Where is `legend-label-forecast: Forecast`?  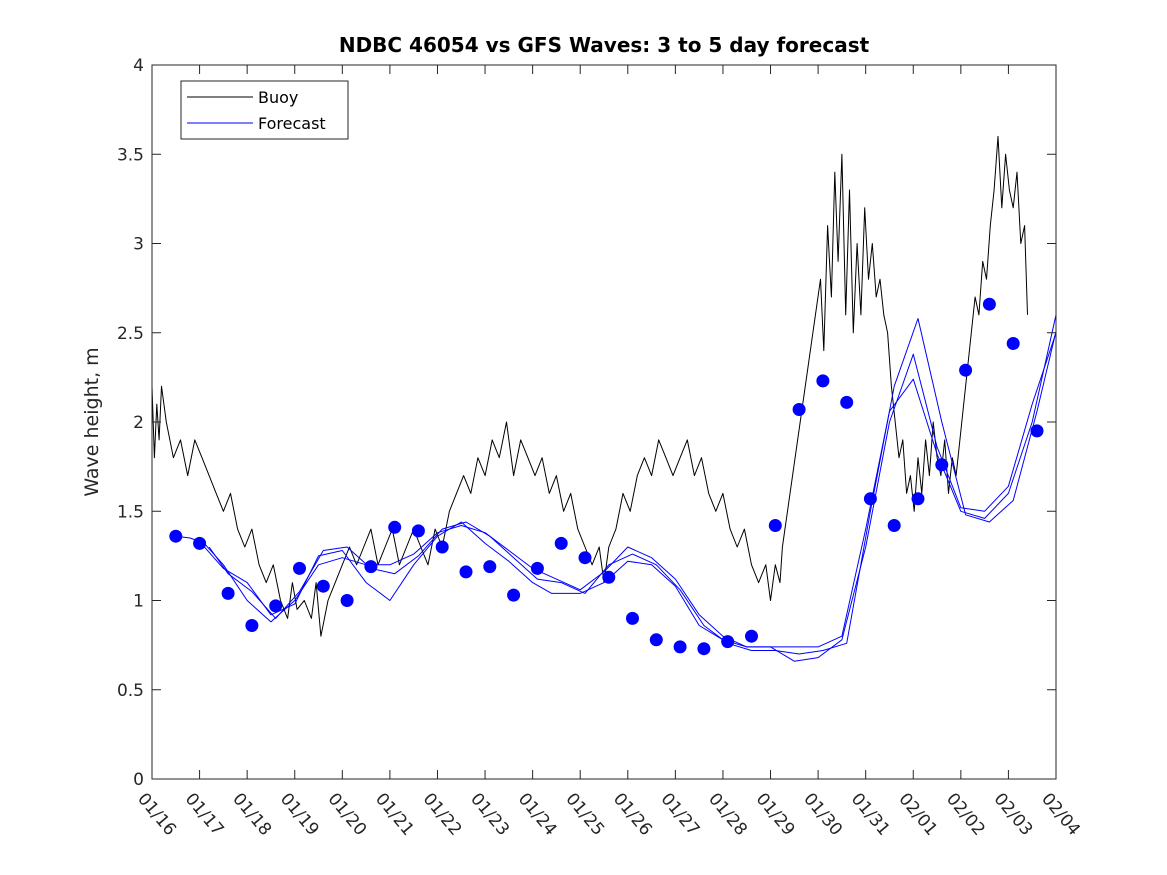 legend-label-forecast: Forecast is located at coordinates (292, 123).